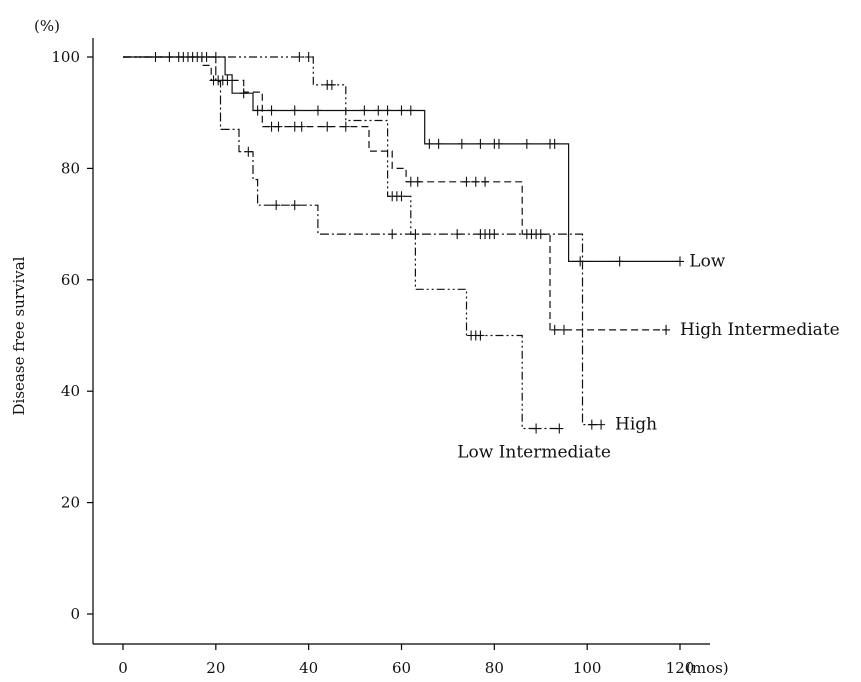 Image resolution: width=861 pixels, height=682 pixels. Describe the element at coordinates (70, 503) in the screenshot. I see `y-tick-label: 20` at that location.